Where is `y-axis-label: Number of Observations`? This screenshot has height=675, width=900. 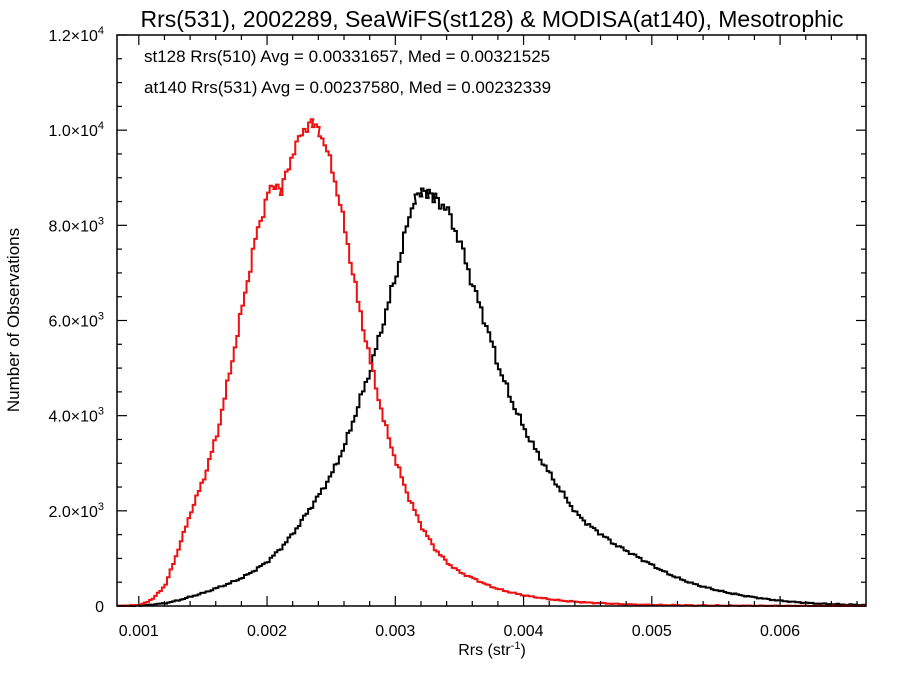
y-axis-label: Number of Observations is located at coordinates (13, 320).